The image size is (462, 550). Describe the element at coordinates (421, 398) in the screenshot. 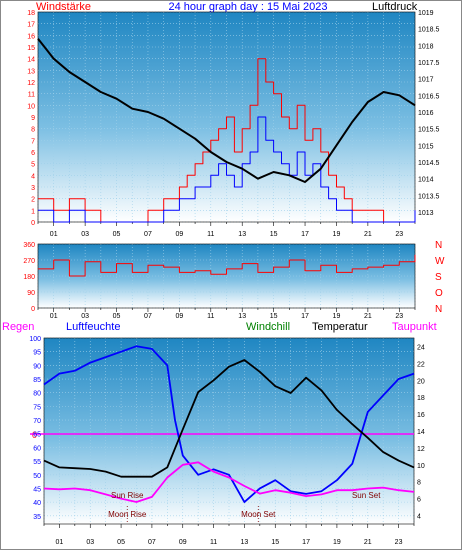

I see `chart_data.2.y_right.ticks-tick-label: 18` at that location.